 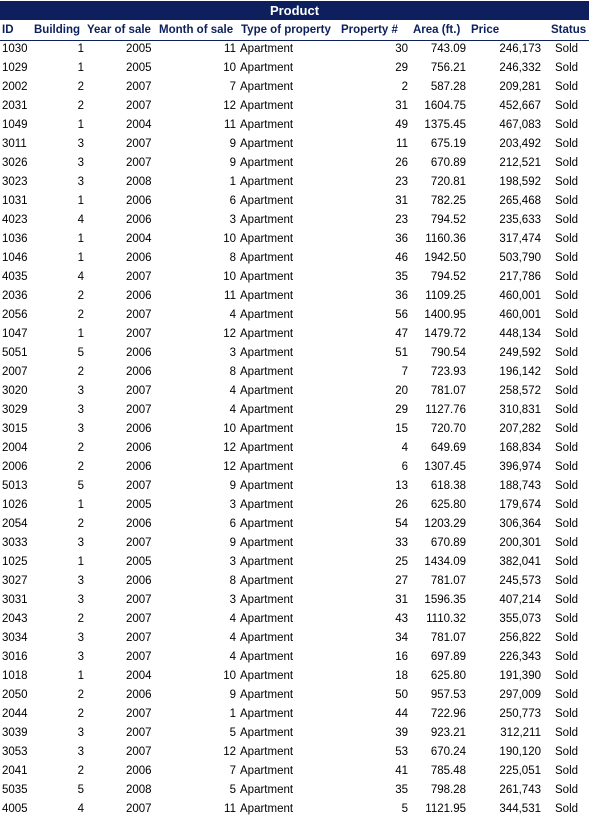 What do you see at coordinates (401, 353) in the screenshot?
I see `cell-property: 51` at bounding box center [401, 353].